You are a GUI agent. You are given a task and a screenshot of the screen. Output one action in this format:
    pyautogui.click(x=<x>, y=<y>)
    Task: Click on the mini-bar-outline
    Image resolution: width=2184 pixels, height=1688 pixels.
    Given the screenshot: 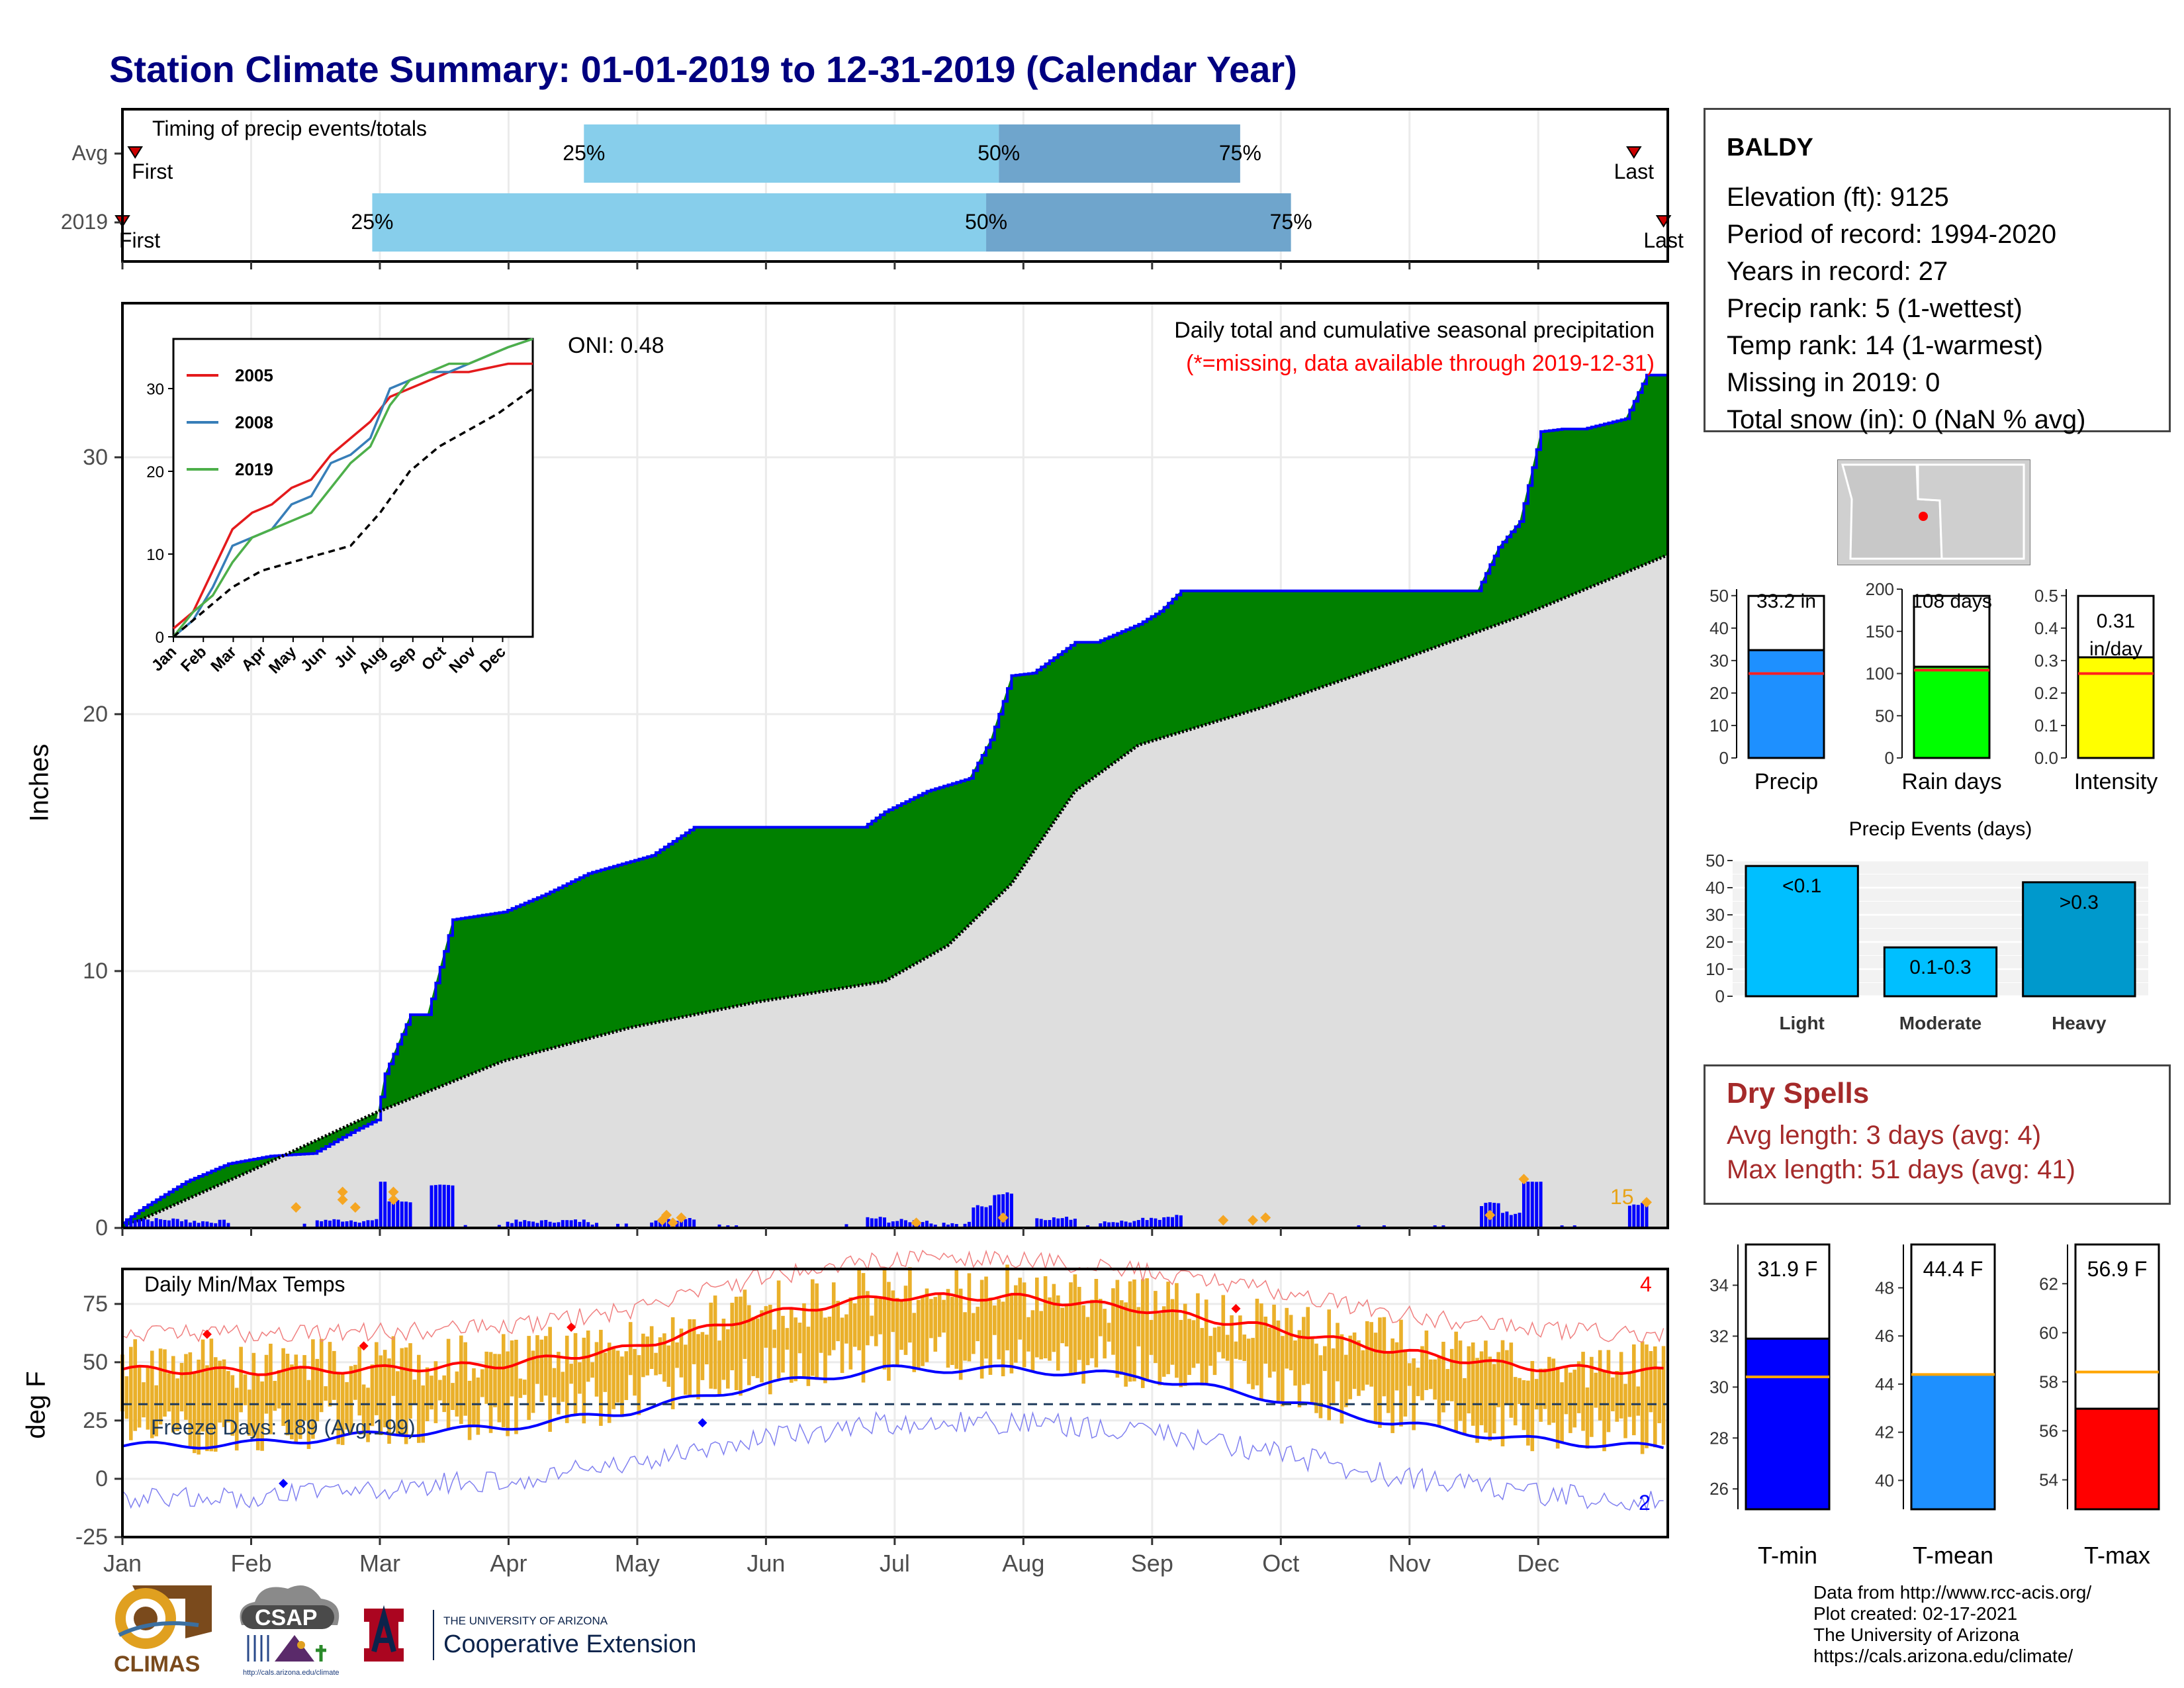 What is the action you would take?
    pyautogui.click(x=2116, y=626)
    